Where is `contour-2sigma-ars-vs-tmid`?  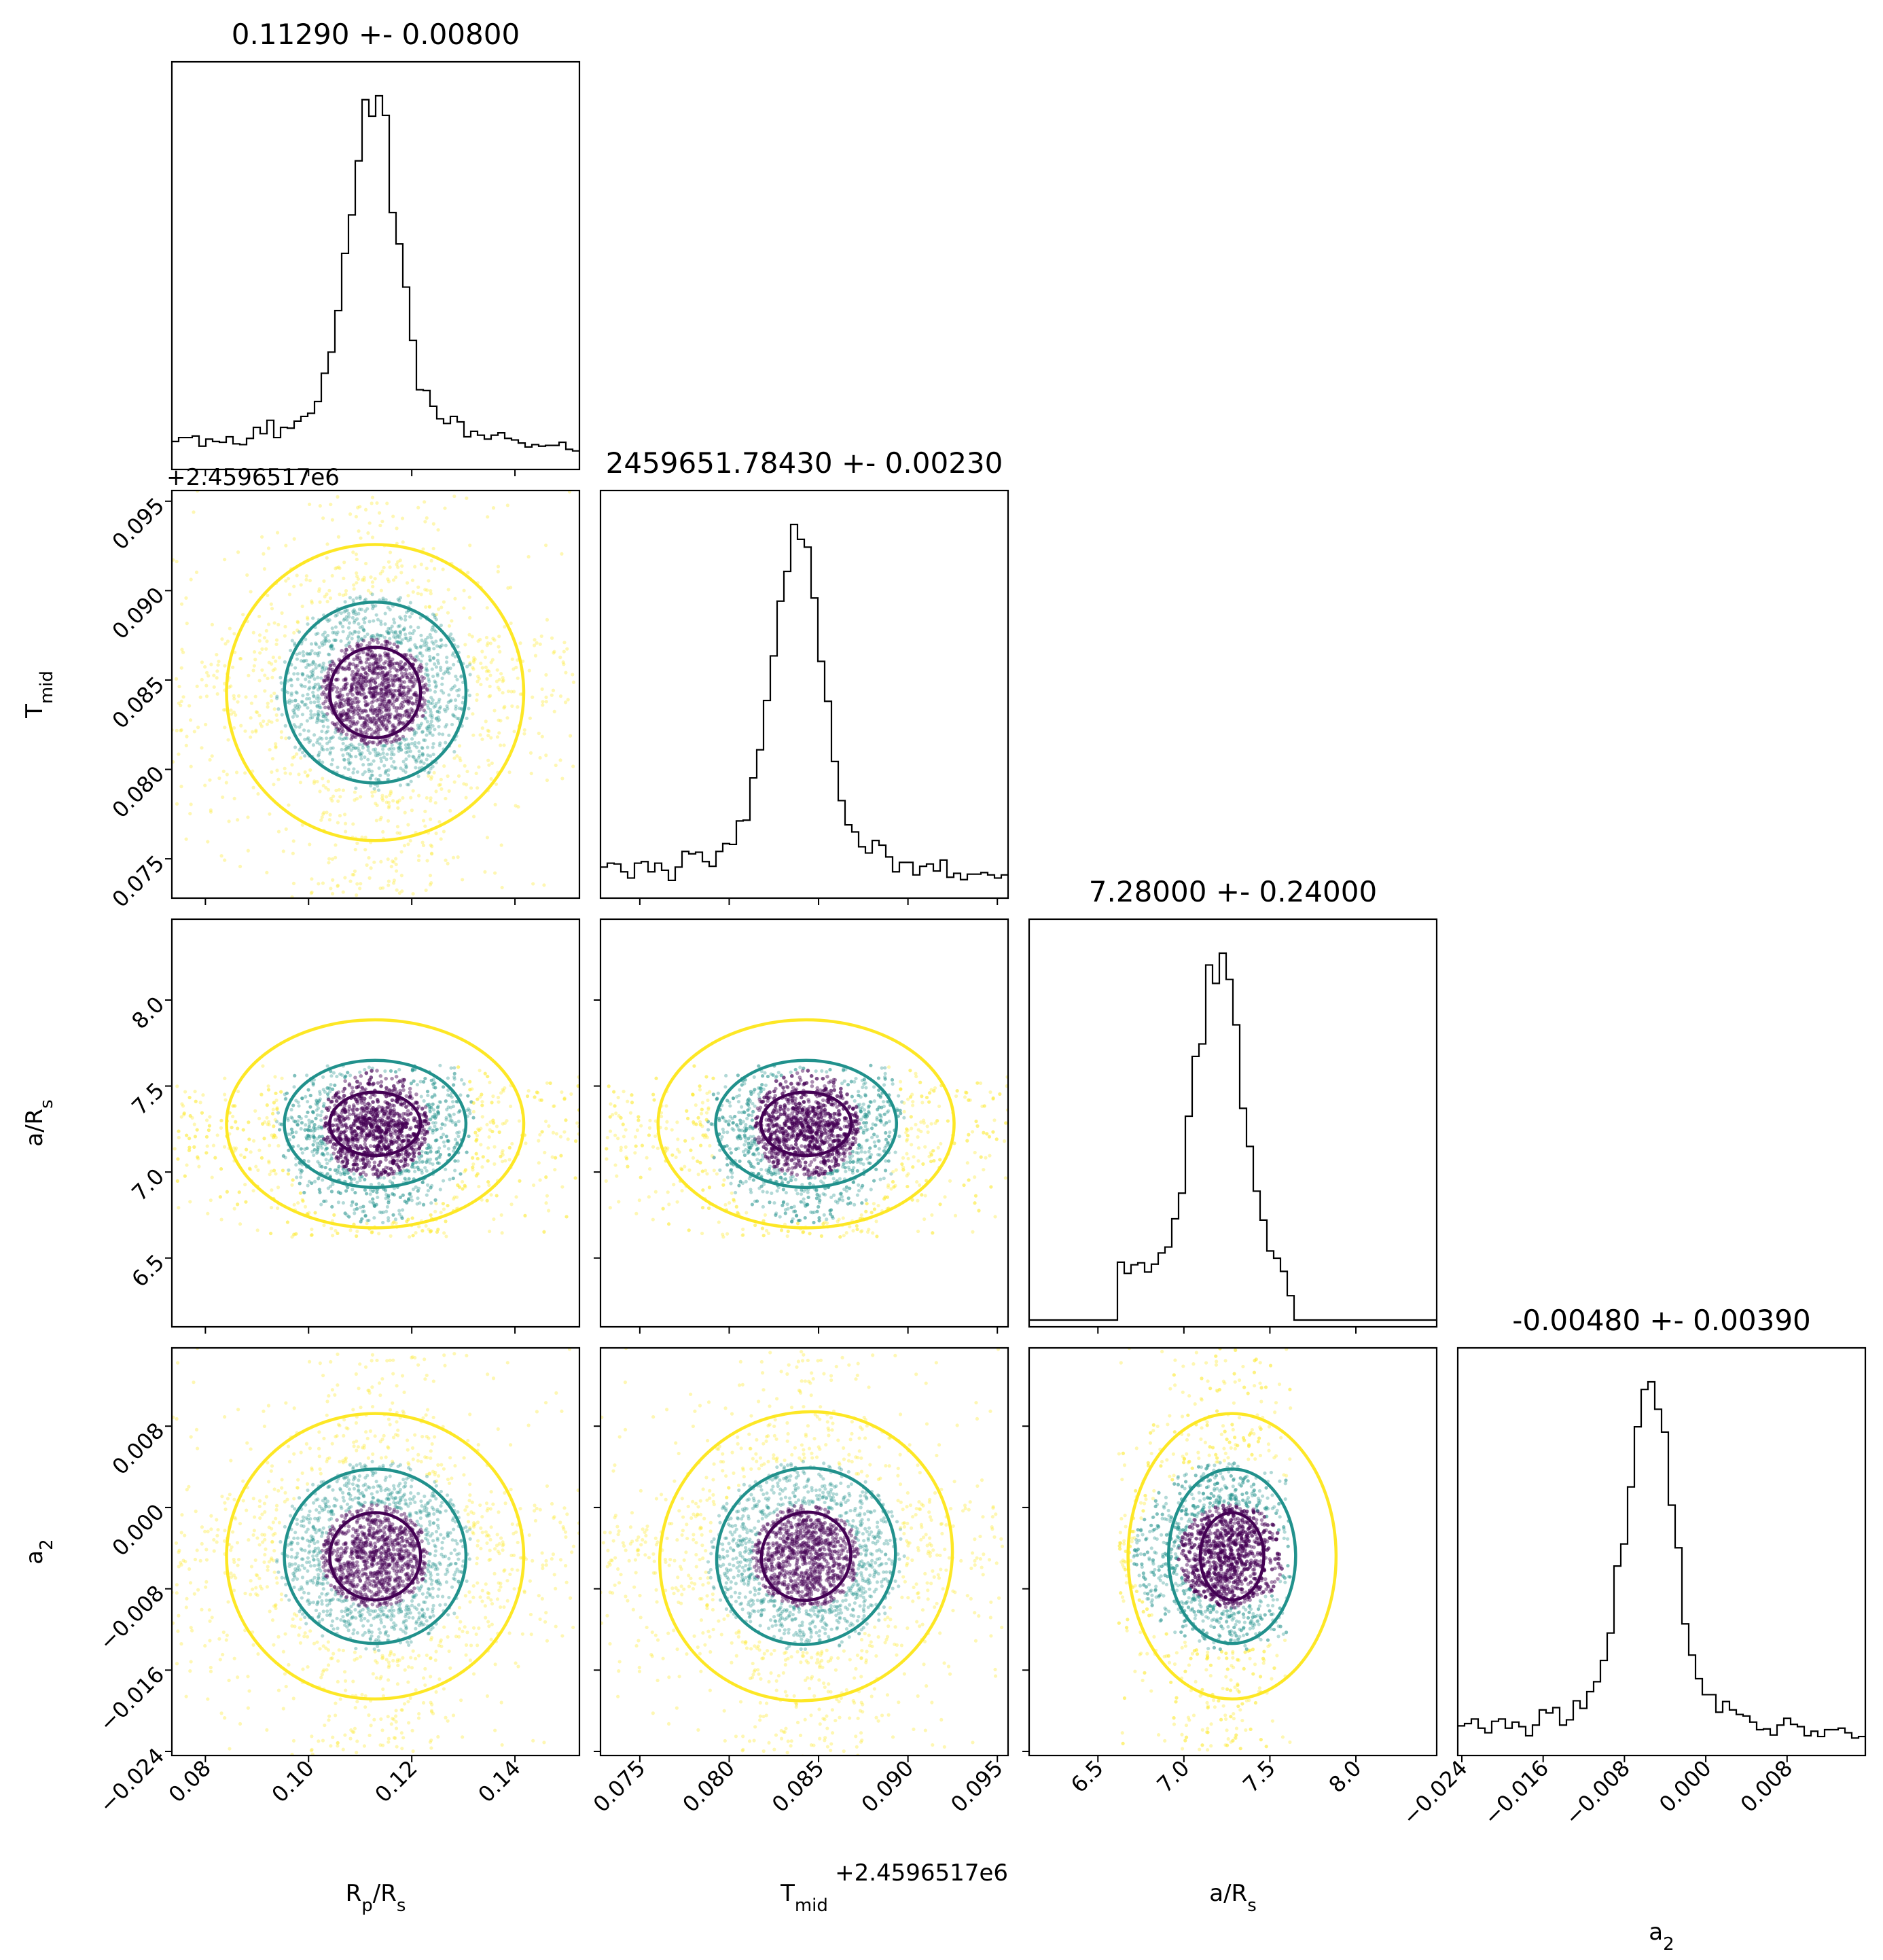 contour-2sigma-ars-vs-tmid is located at coordinates (806, 1124).